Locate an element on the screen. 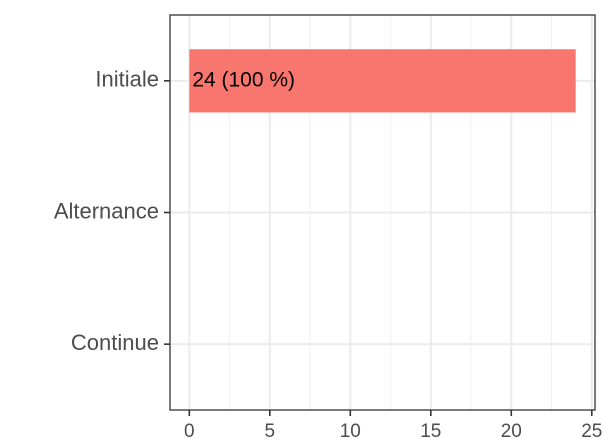  x-tick-label: 20 is located at coordinates (511, 430).